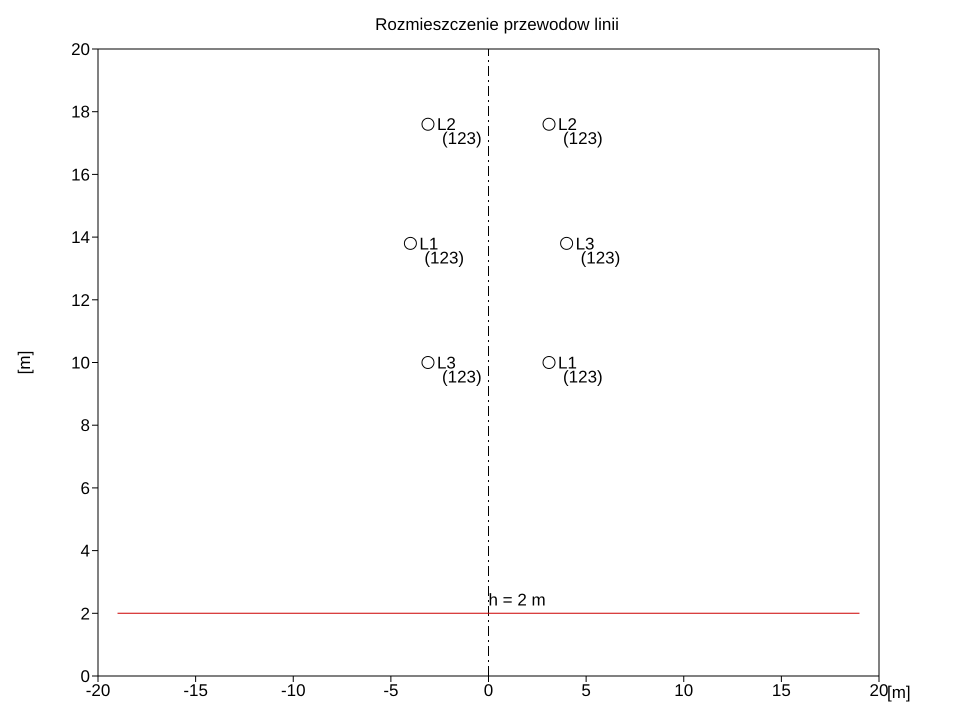 Image resolution: width=961 pixels, height=724 pixels. Describe the element at coordinates (80, 50) in the screenshot. I see `y-tick-label: 20` at that location.